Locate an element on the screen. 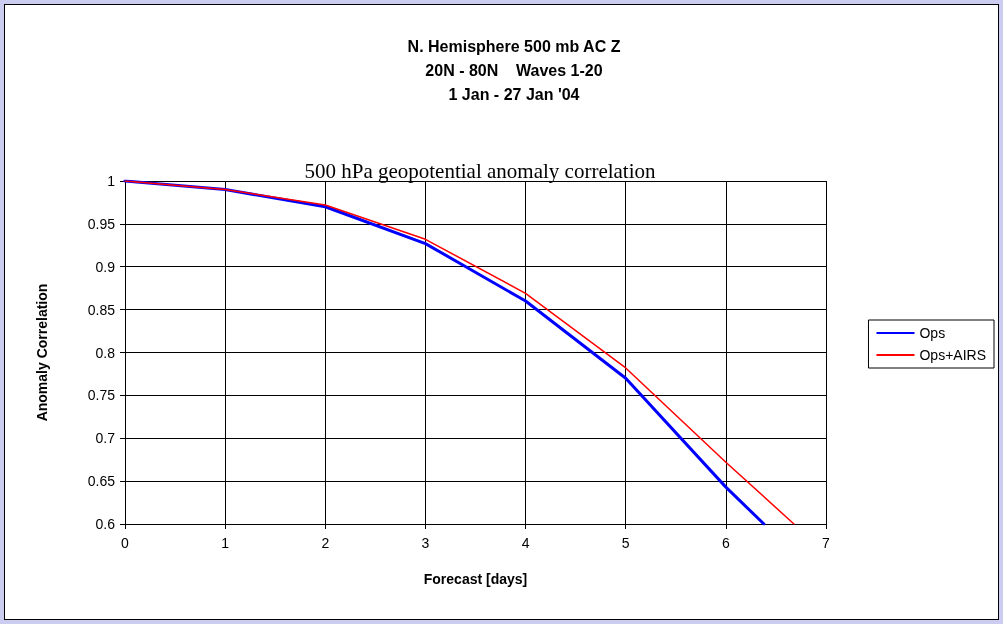  x-tick-label: 0 is located at coordinates (125, 543).